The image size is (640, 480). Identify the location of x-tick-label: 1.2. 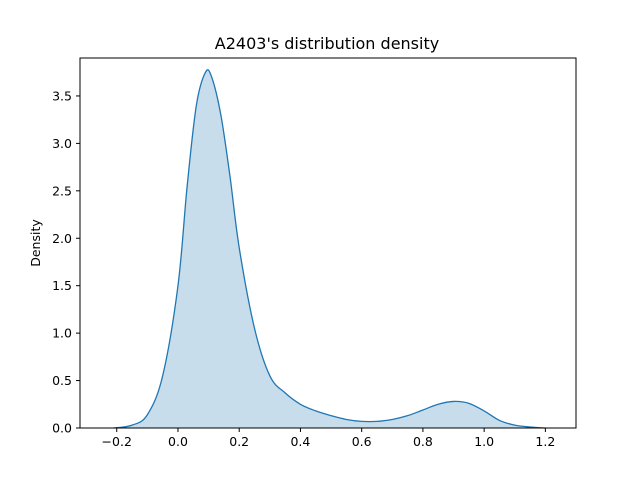
(545, 441).